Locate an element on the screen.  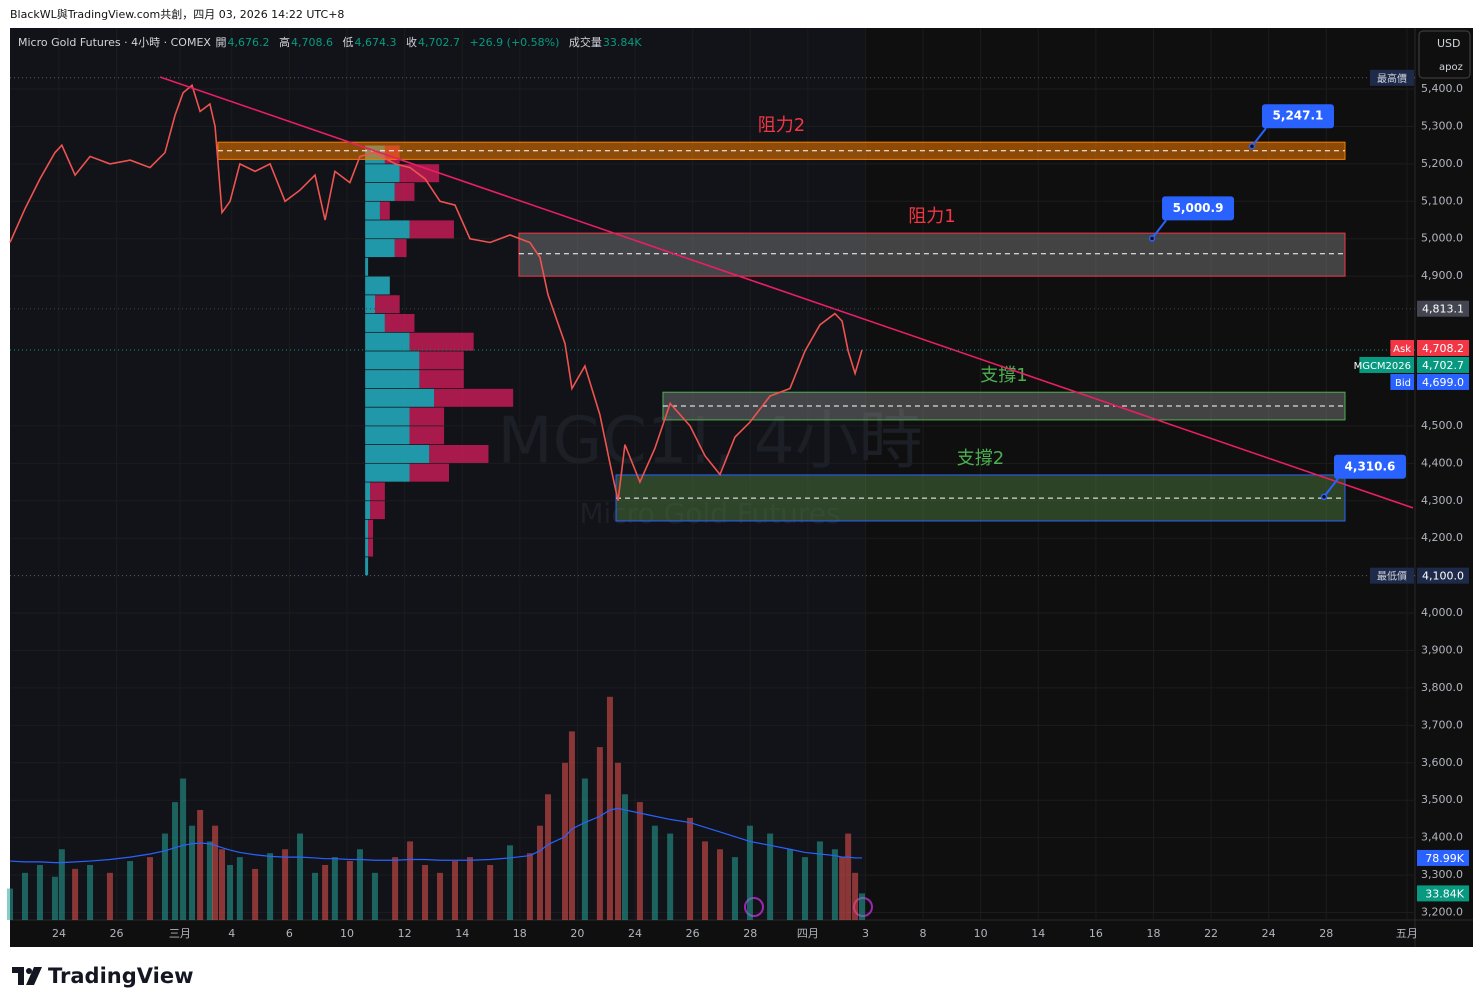
y-tick-label: 4,200.0 is located at coordinates (1442, 537).